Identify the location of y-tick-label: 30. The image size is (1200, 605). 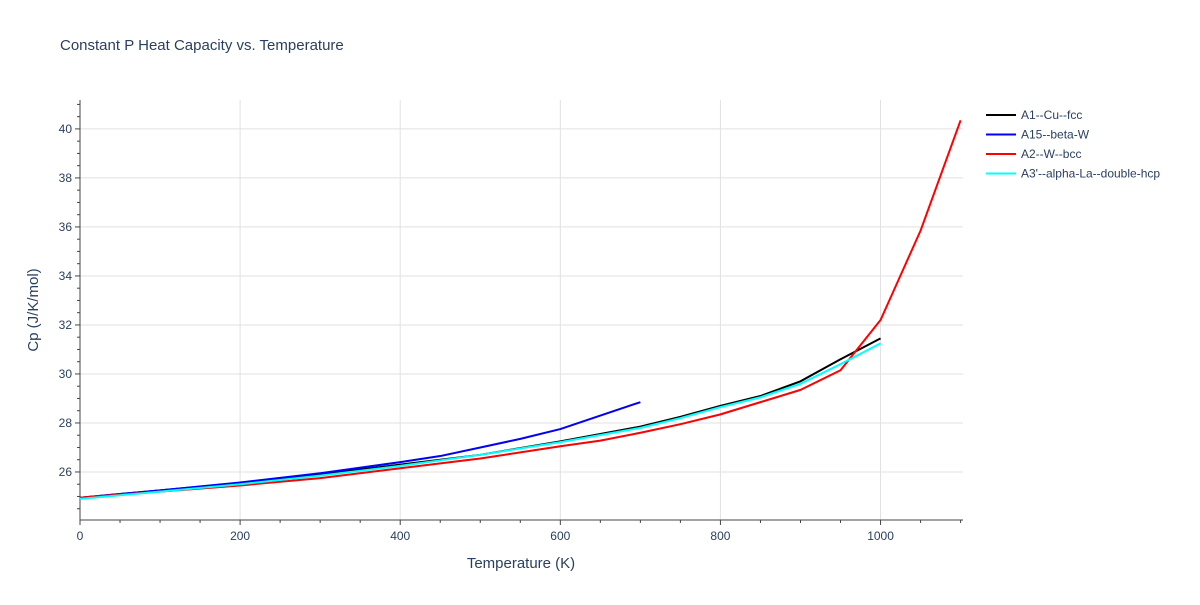
(66, 374).